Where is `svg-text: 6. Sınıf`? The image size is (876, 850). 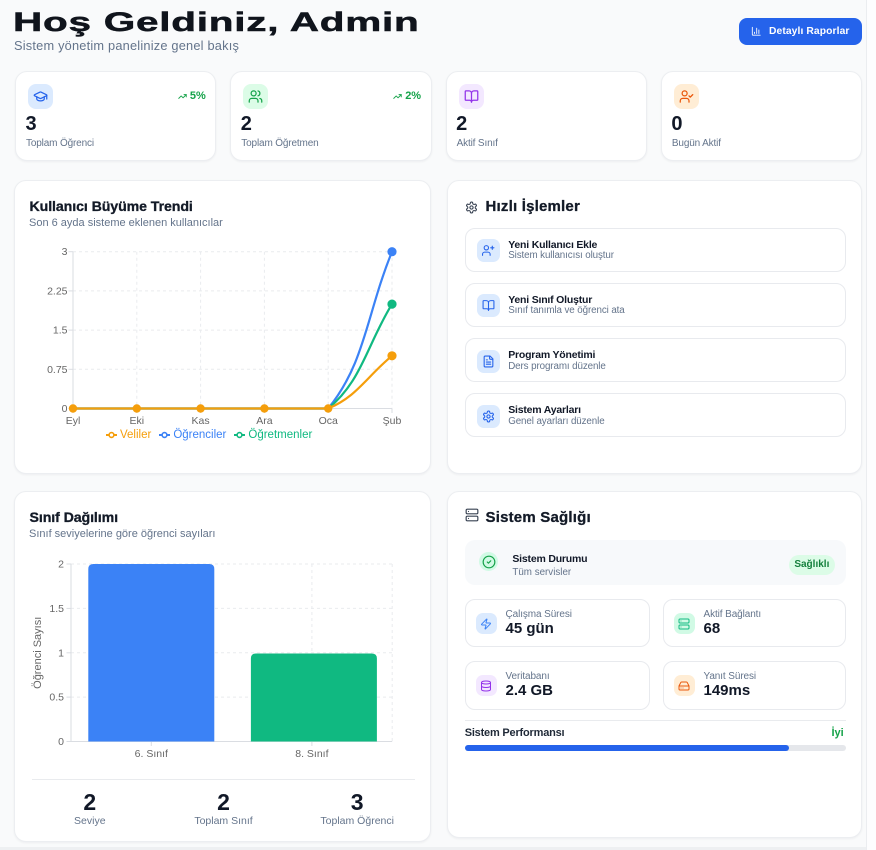 svg-text: 6. Sınıf is located at coordinates (151, 754).